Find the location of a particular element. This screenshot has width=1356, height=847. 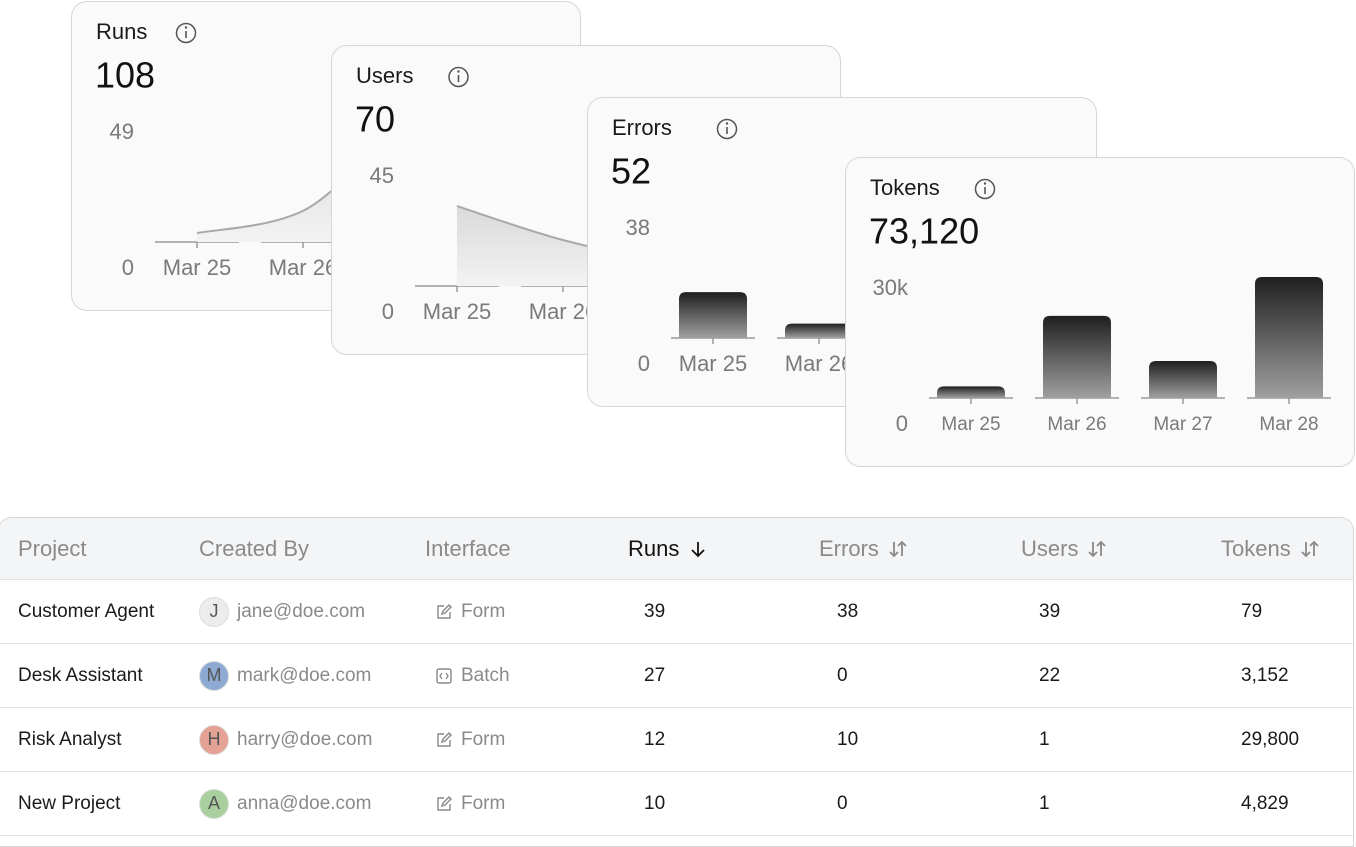

column-header-label: Interface is located at coordinates (468, 548).